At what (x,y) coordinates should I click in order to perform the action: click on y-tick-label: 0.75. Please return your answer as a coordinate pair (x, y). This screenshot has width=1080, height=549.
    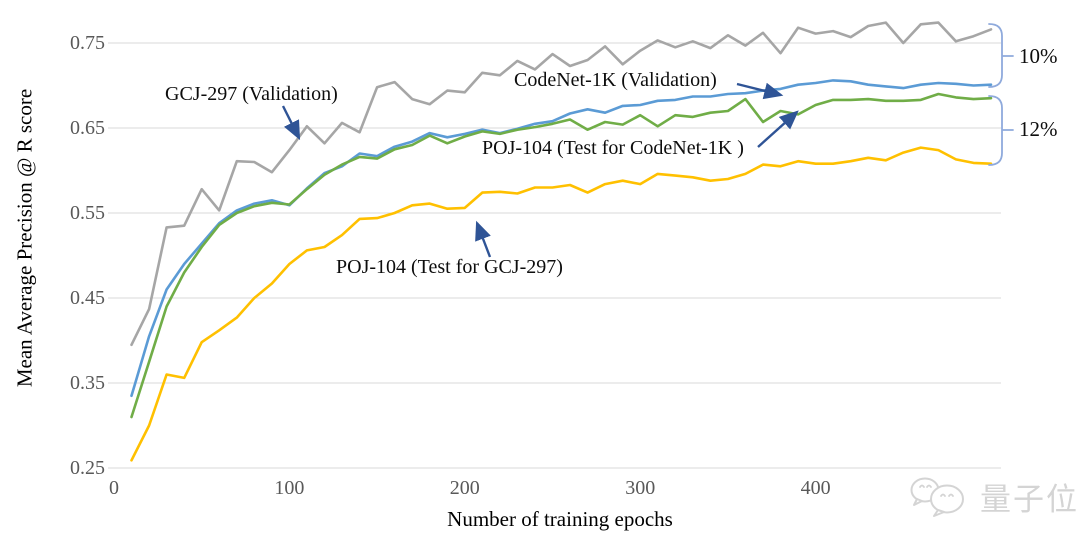
    Looking at the image, I should click on (87, 43).